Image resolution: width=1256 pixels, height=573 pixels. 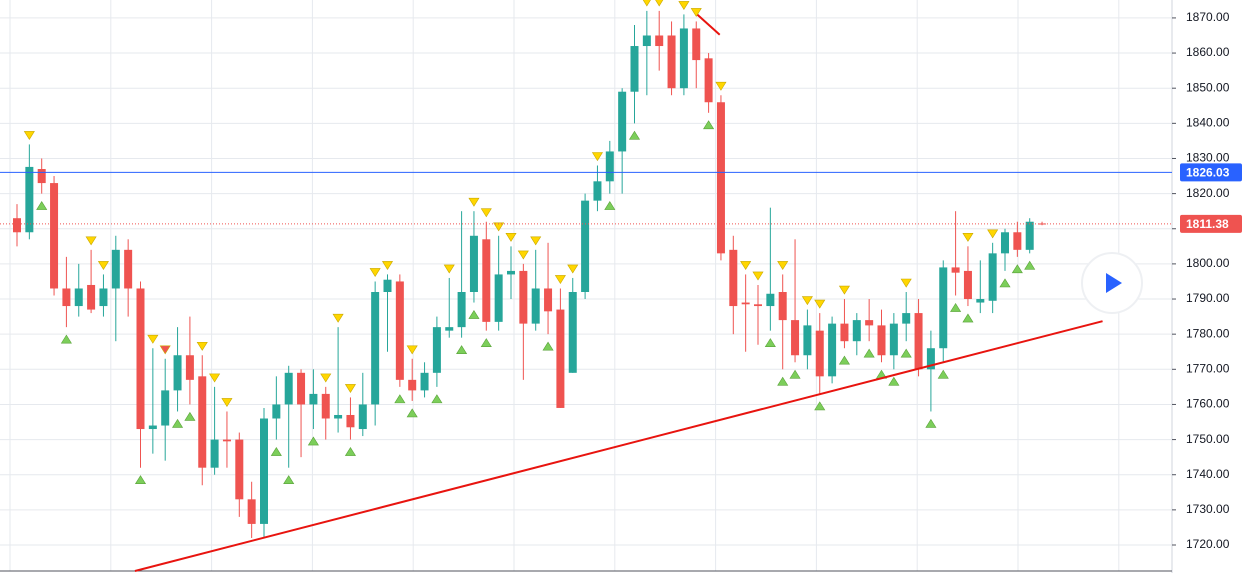 I want to click on play-icon, so click(x=1114, y=283).